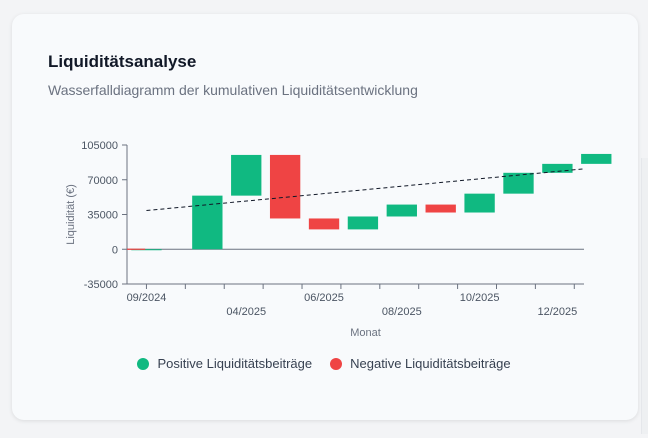 The image size is (648, 438). I want to click on y-tick-label: -35000, so click(101, 285).